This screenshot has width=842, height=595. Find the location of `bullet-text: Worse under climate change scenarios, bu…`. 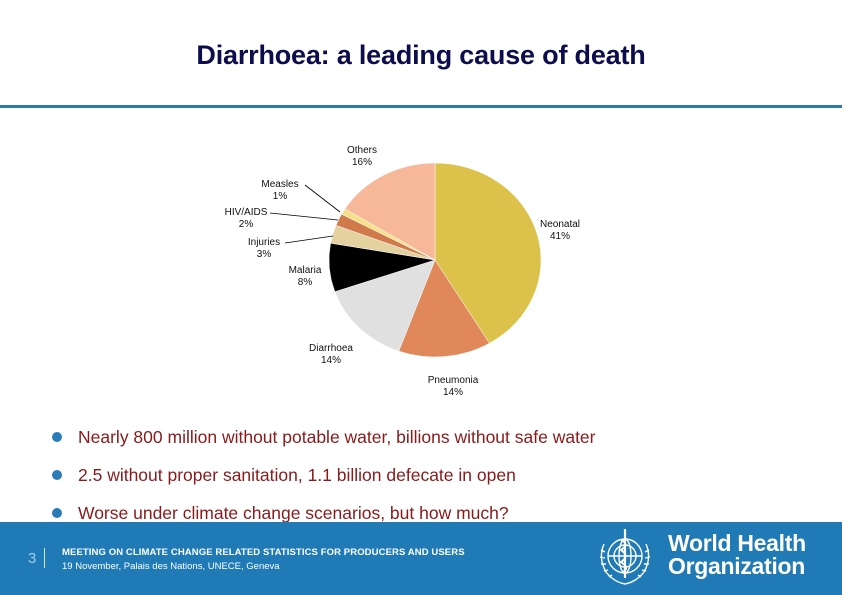

bullet-text: Worse under climate change scenarios, bu… is located at coordinates (293, 513).